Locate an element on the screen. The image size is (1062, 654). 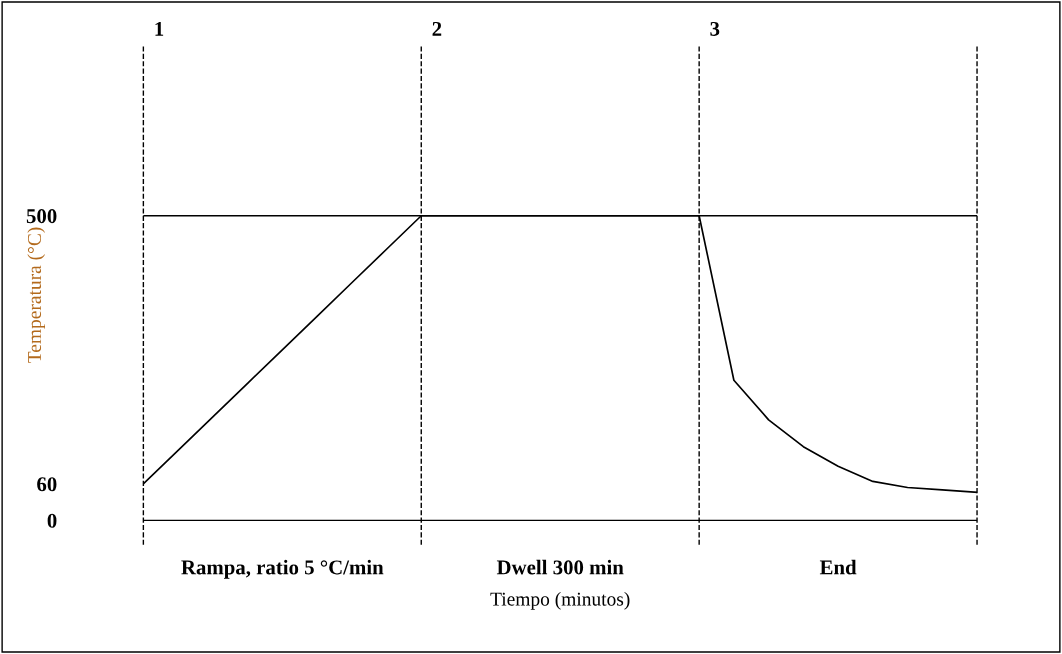
text: 2 is located at coordinates (437, 28).